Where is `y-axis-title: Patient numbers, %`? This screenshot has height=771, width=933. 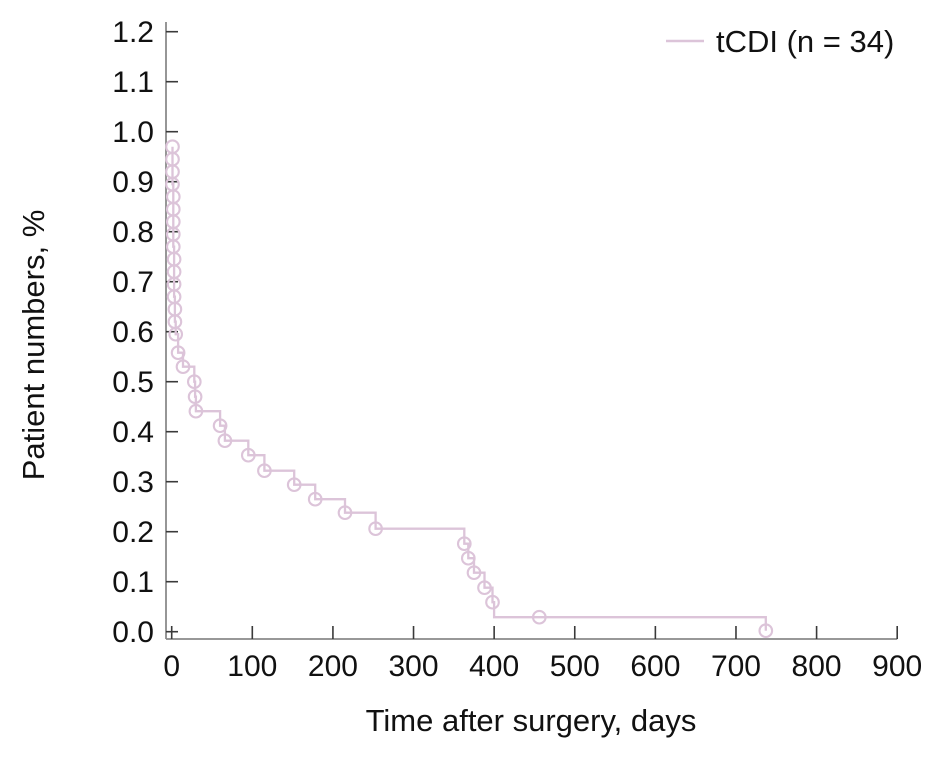 y-axis-title: Patient numbers, % is located at coordinates (33, 345).